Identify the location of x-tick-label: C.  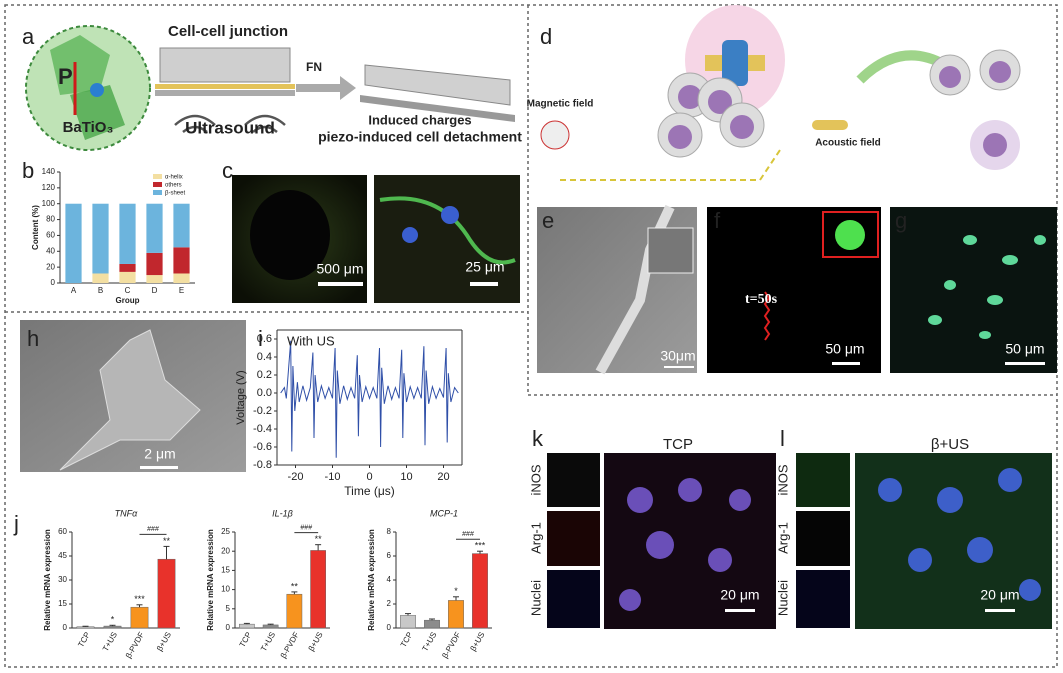
(128, 290).